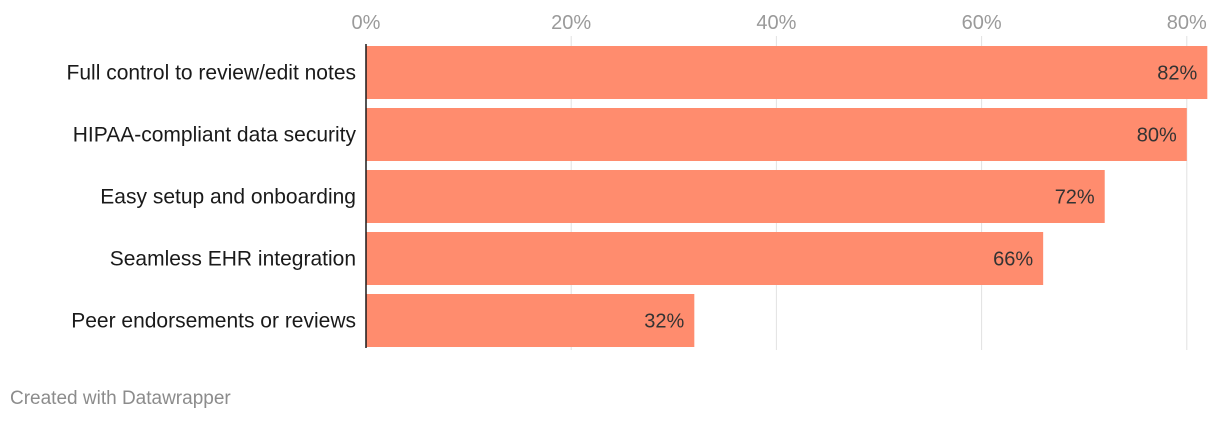  Describe the element at coordinates (366, 23) in the screenshot. I see `x-tick-label-0: 0%` at that location.